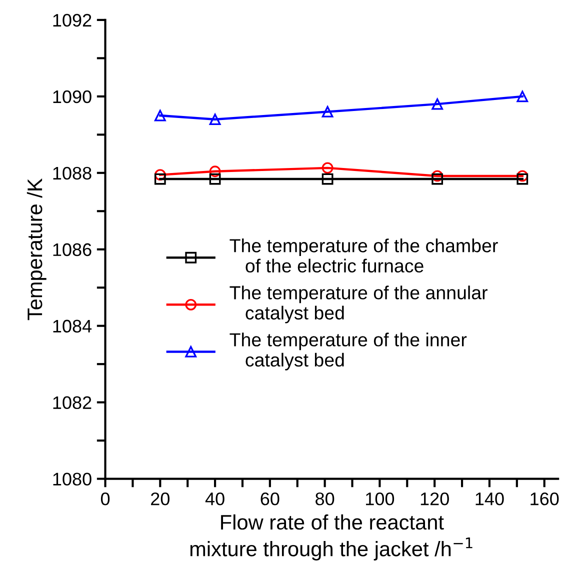 The image size is (566, 570). Describe the element at coordinates (72, 249) in the screenshot. I see `y-tick-label: 1086` at that location.